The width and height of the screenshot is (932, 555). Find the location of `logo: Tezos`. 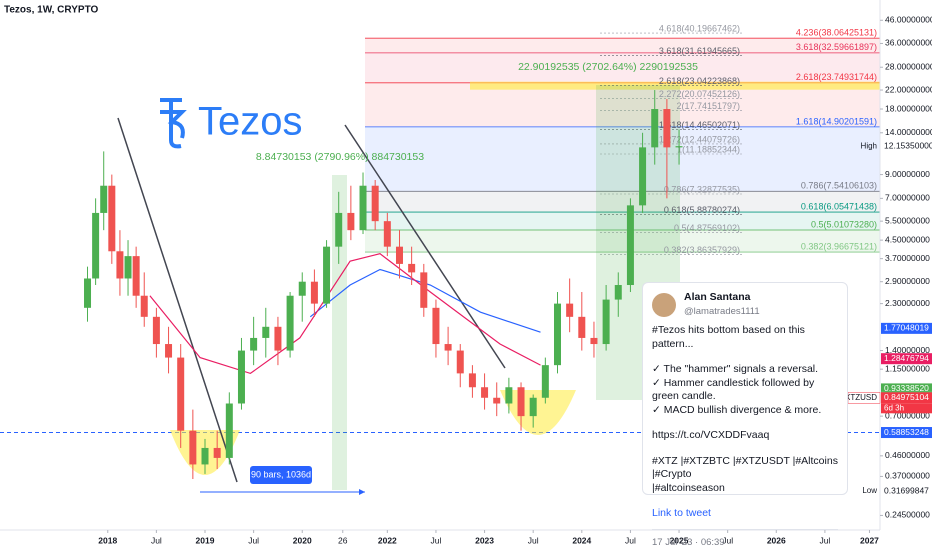

logo: Tezos is located at coordinates (231, 123).